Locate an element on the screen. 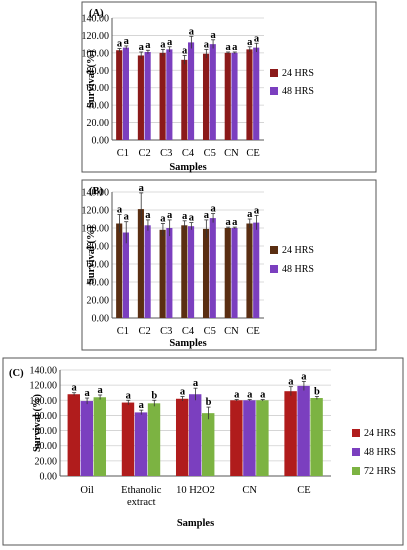 Image resolution: width=407 pixels, height=550 pixels. x-tick-label: extract is located at coordinates (141, 502).